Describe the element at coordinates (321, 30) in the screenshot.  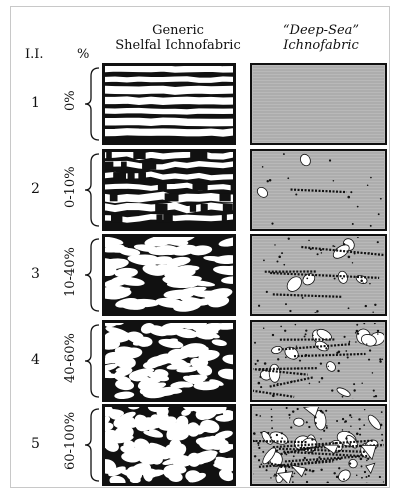
I see `deepsea-header-line1: “Deep-Sea”` at that location.